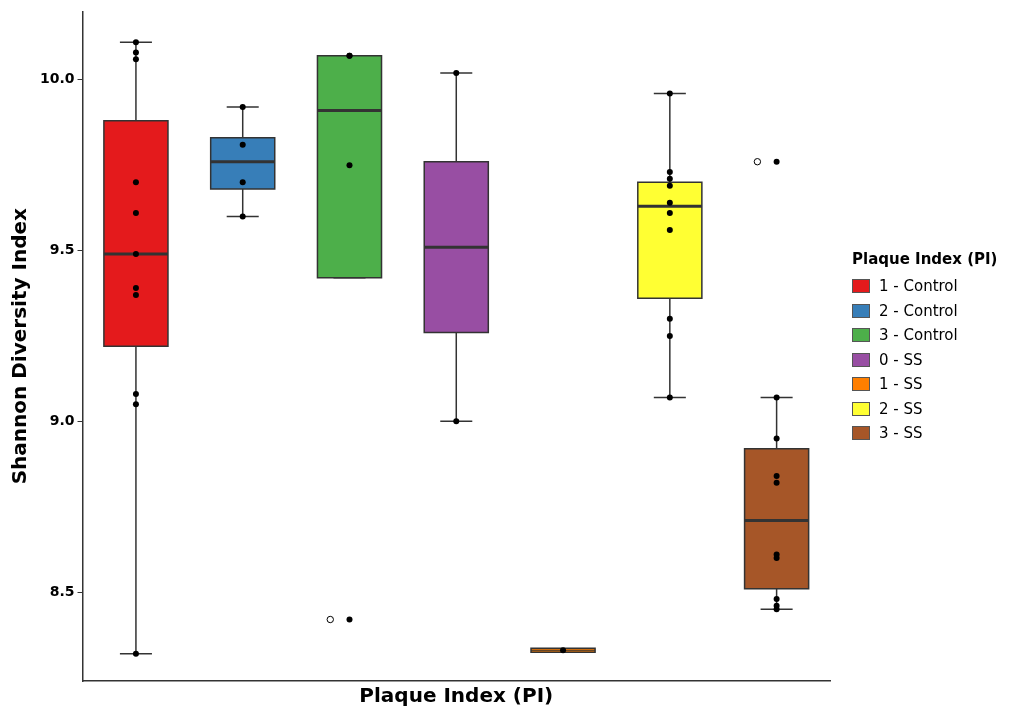  Describe the element at coordinates (901, 359) in the screenshot. I see `legend-label: 0 - SS` at that location.